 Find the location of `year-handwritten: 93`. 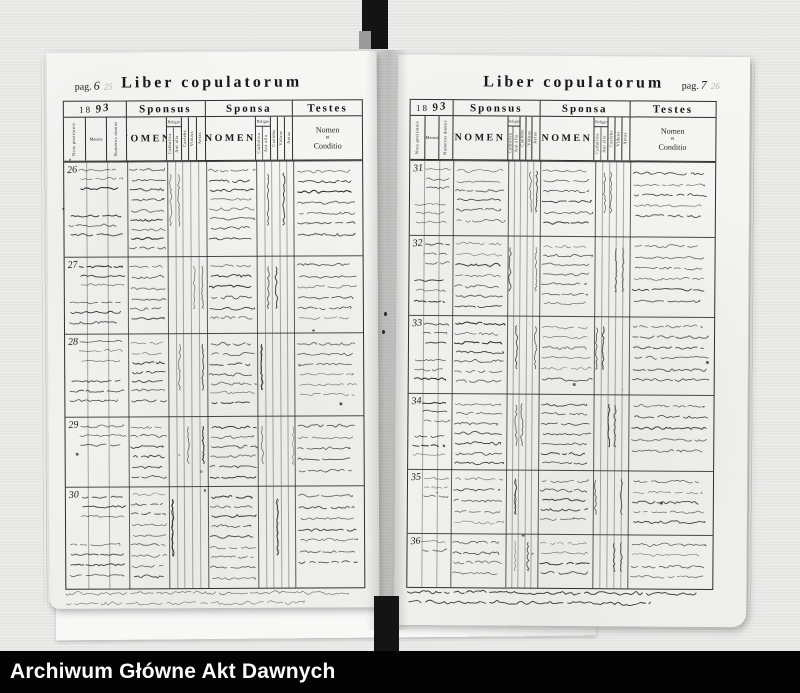

year-handwritten: 93 is located at coordinates (103, 108).